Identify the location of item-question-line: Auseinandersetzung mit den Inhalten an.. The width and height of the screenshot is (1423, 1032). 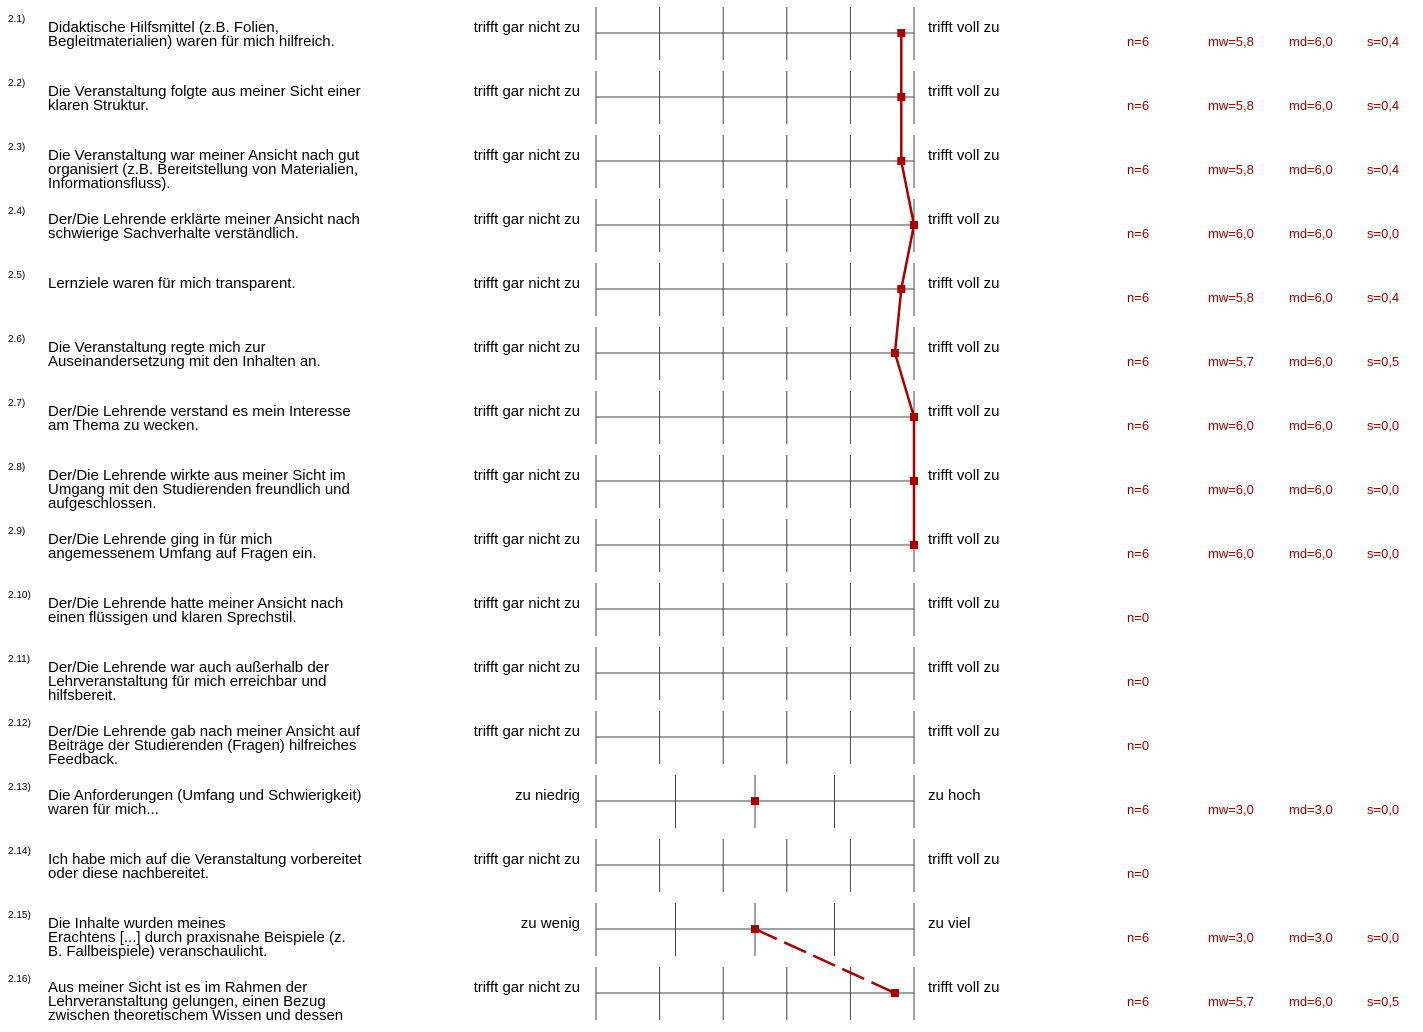
(184, 361).